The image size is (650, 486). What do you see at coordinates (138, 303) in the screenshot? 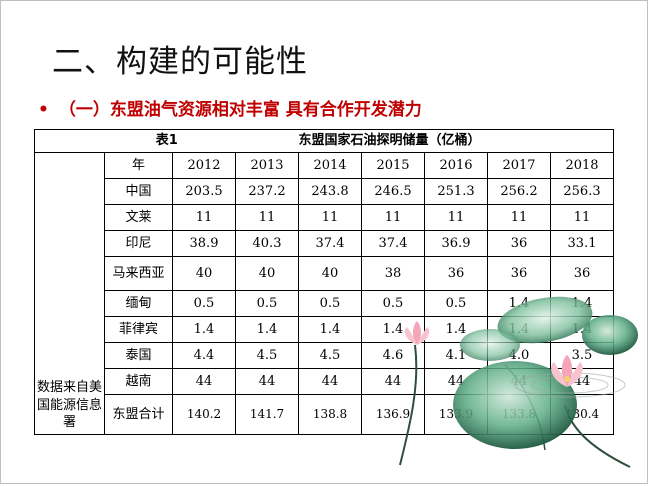
I see `country-cell: 缅甸` at bounding box center [138, 303].